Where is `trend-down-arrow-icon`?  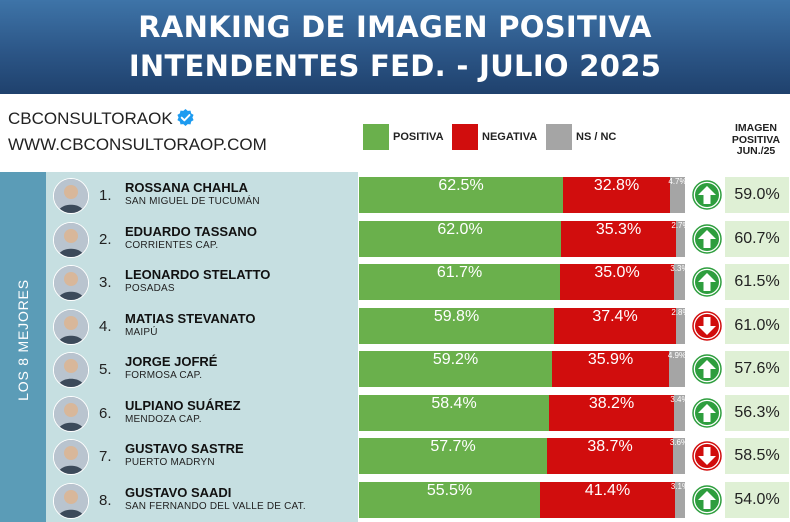 trend-down-arrow-icon is located at coordinates (707, 326).